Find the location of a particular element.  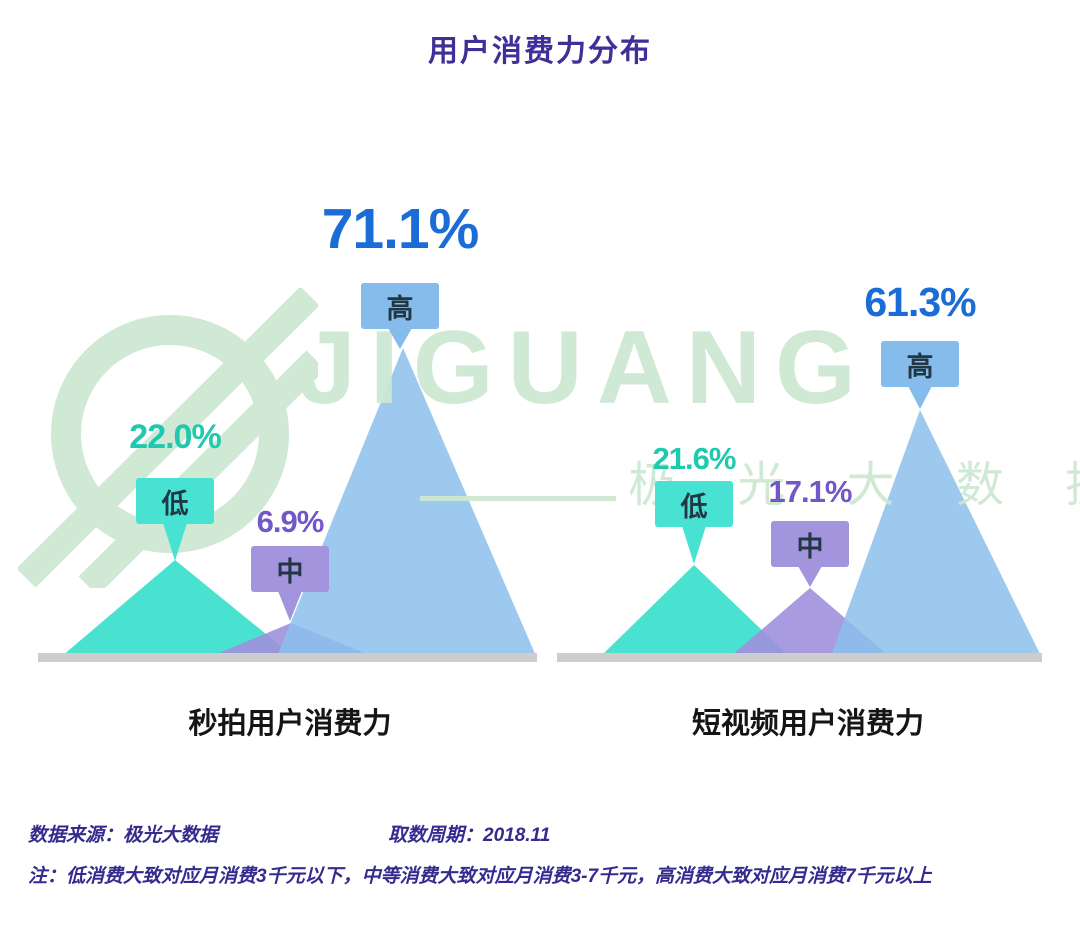

triangle-right-low is located at coordinates (695, 610).